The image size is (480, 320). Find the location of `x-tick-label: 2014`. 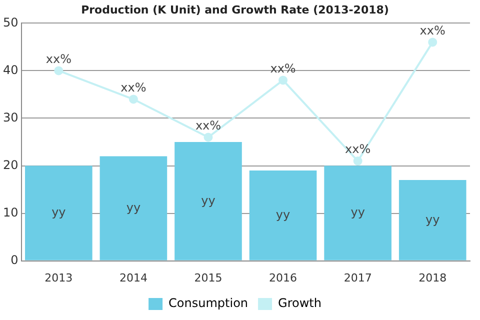

x-tick-label: 2014 is located at coordinates (133, 277).